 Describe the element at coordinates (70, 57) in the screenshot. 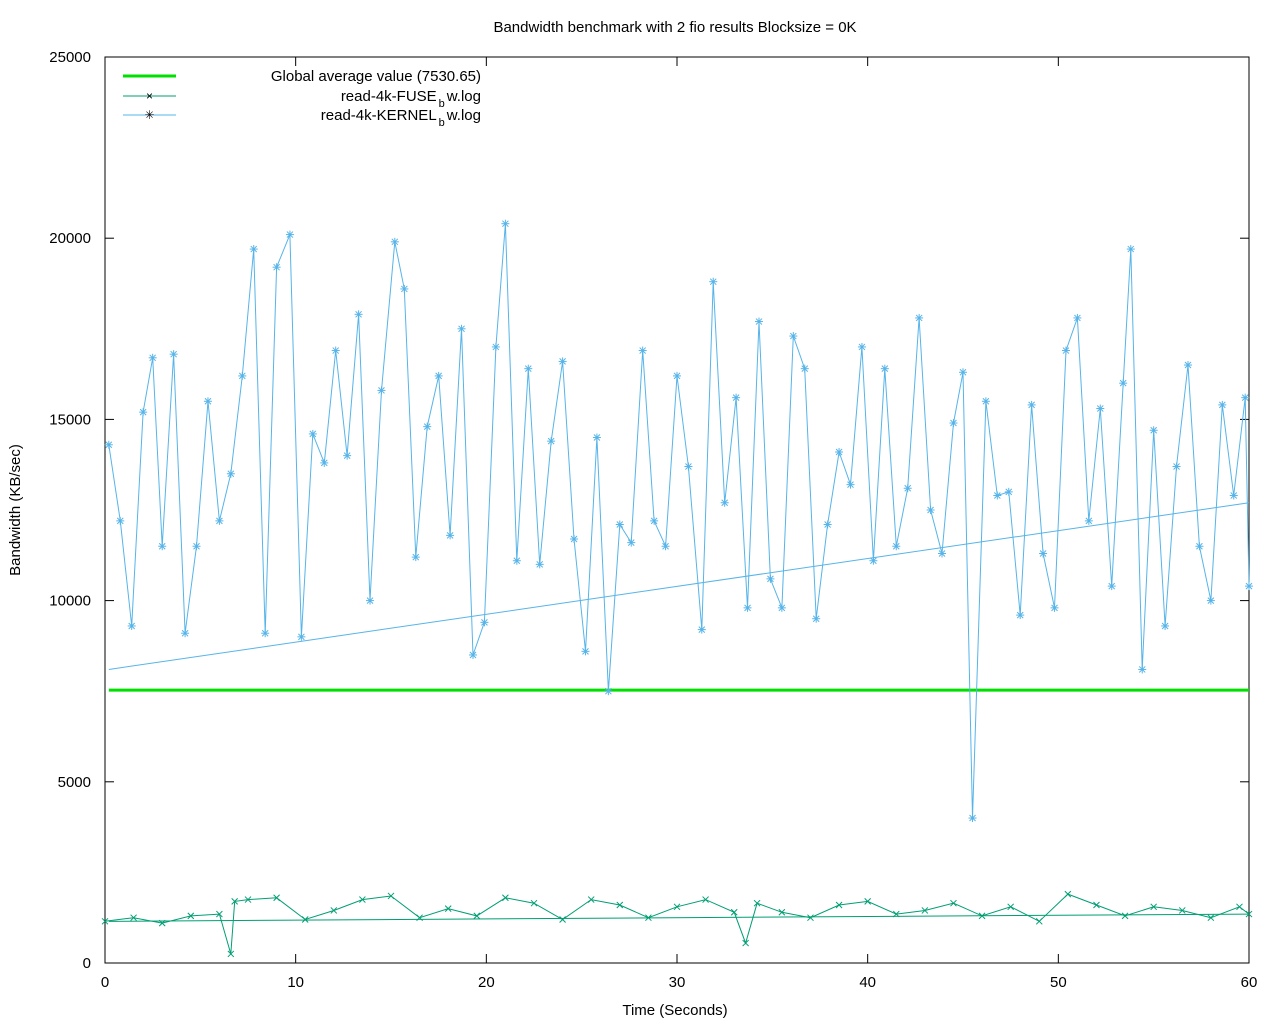

I see `y-tick-label: 25000` at that location.